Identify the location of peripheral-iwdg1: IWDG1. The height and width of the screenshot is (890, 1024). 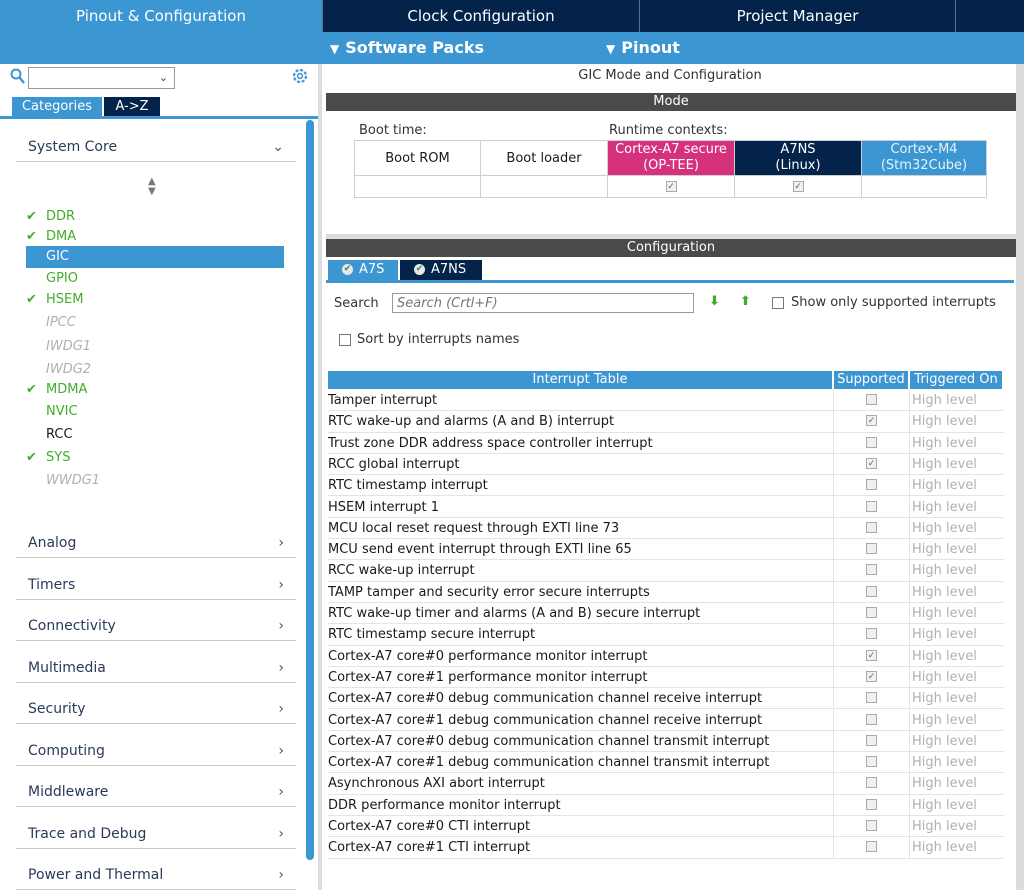
(155, 347).